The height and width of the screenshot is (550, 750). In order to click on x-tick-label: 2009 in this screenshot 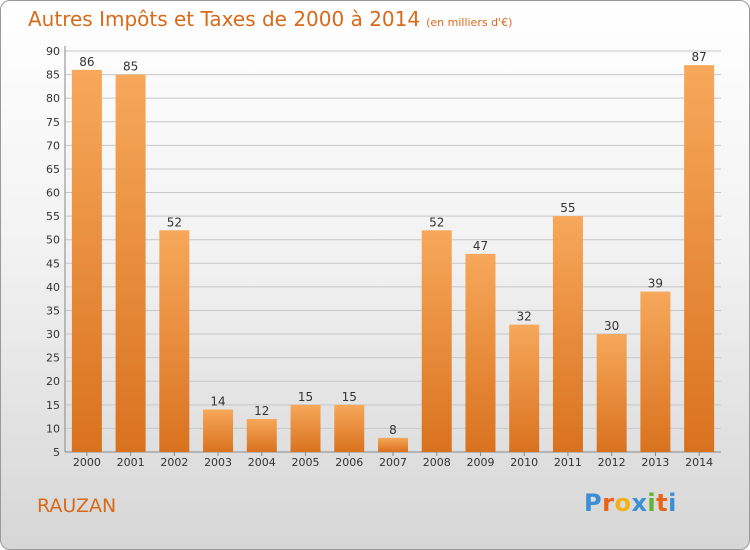, I will do `click(480, 462)`.